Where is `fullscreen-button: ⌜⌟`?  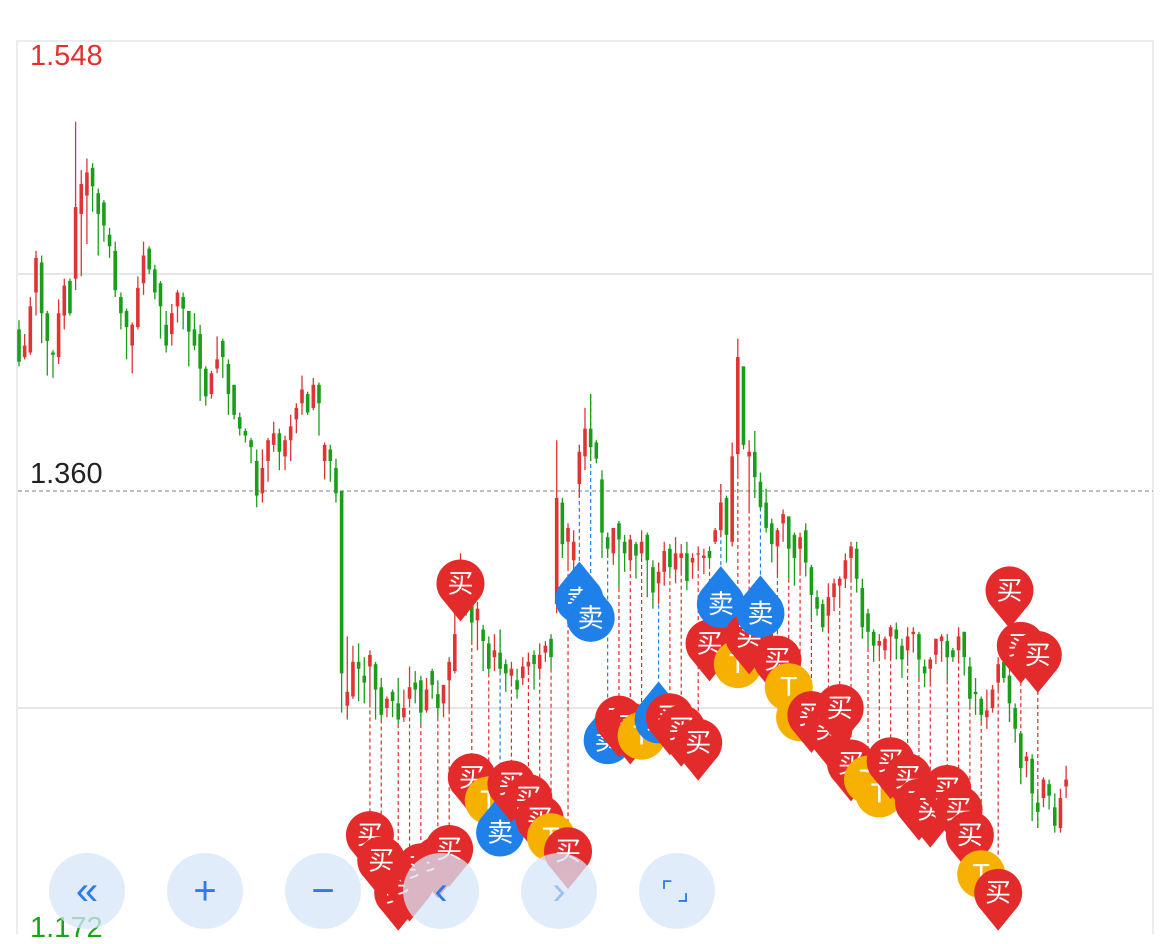 fullscreen-button: ⌜⌟ is located at coordinates (677, 891).